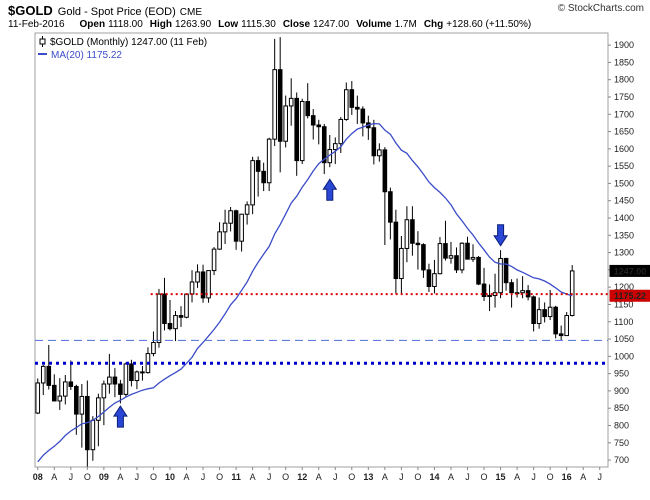  Describe the element at coordinates (624, 183) in the screenshot. I see `y-axis-label: 1500` at that location.